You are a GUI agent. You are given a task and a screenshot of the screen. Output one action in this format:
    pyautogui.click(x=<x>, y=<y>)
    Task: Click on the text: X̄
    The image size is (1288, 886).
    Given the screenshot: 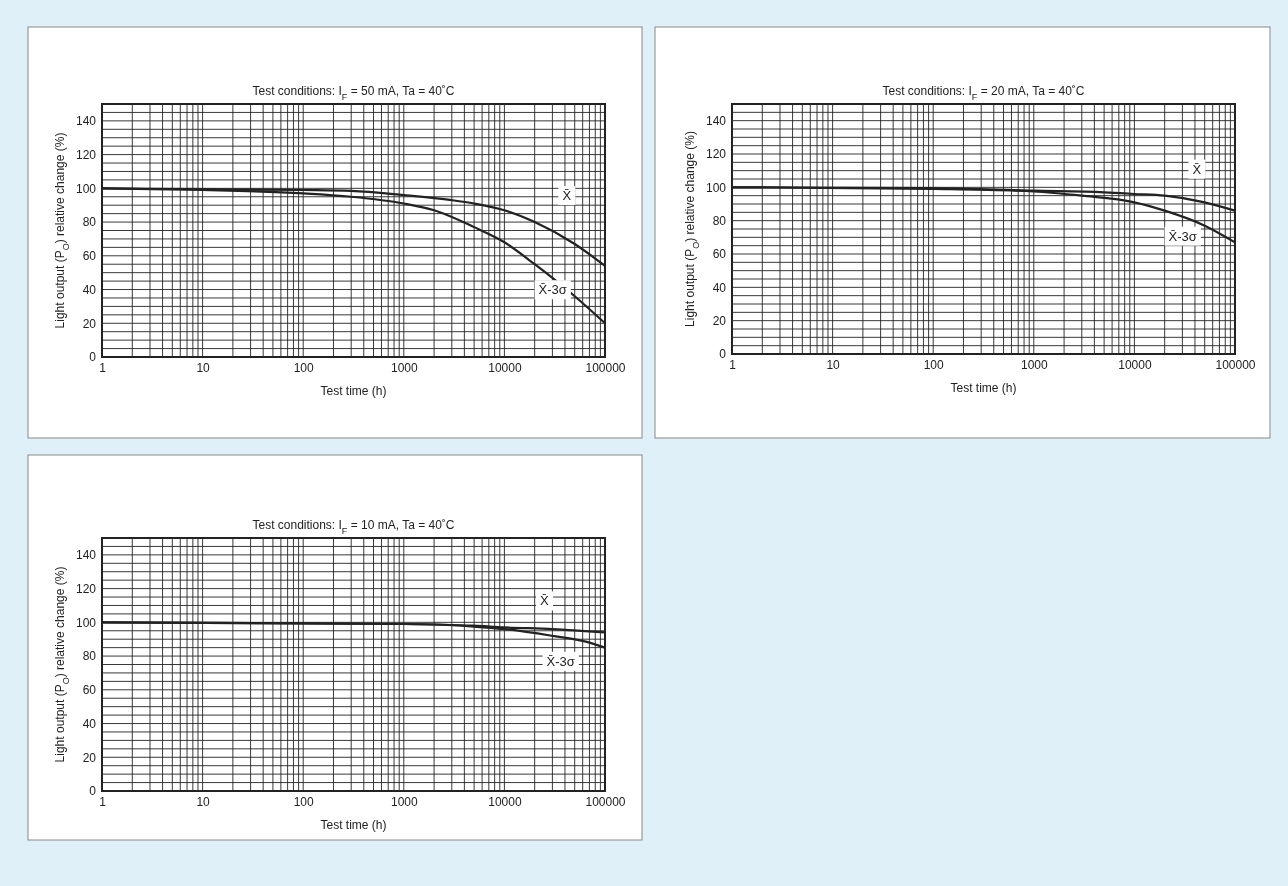 What is the action you would take?
    pyautogui.click(x=567, y=196)
    